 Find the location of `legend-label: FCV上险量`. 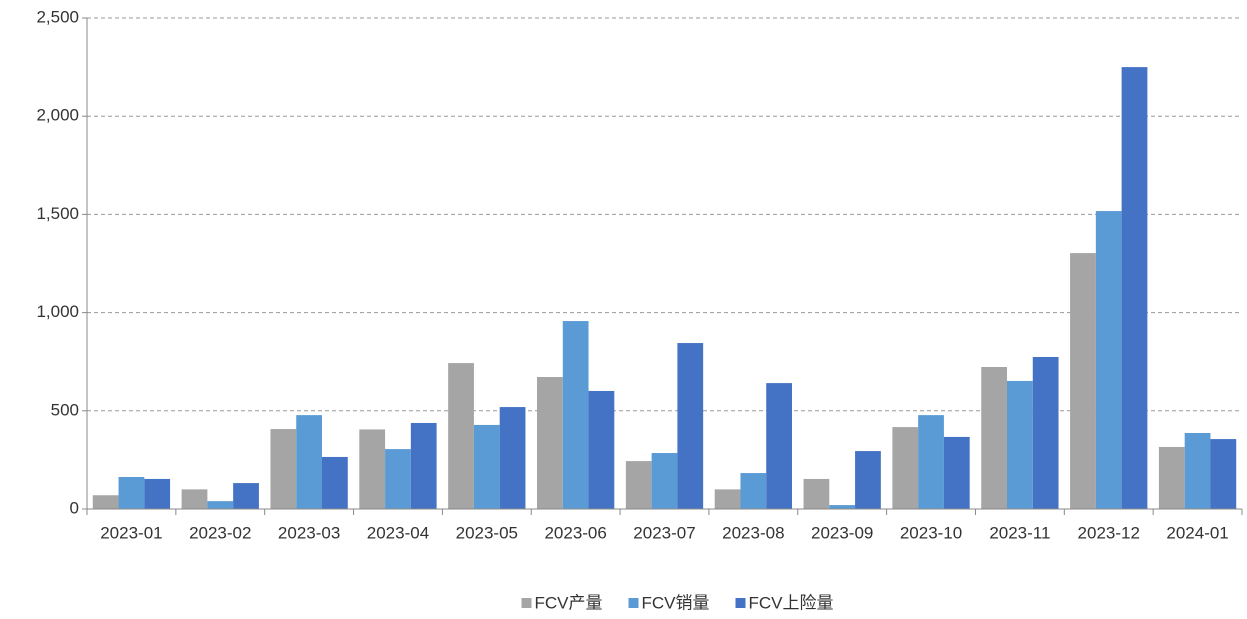

legend-label: FCV上险量 is located at coordinates (791, 602).